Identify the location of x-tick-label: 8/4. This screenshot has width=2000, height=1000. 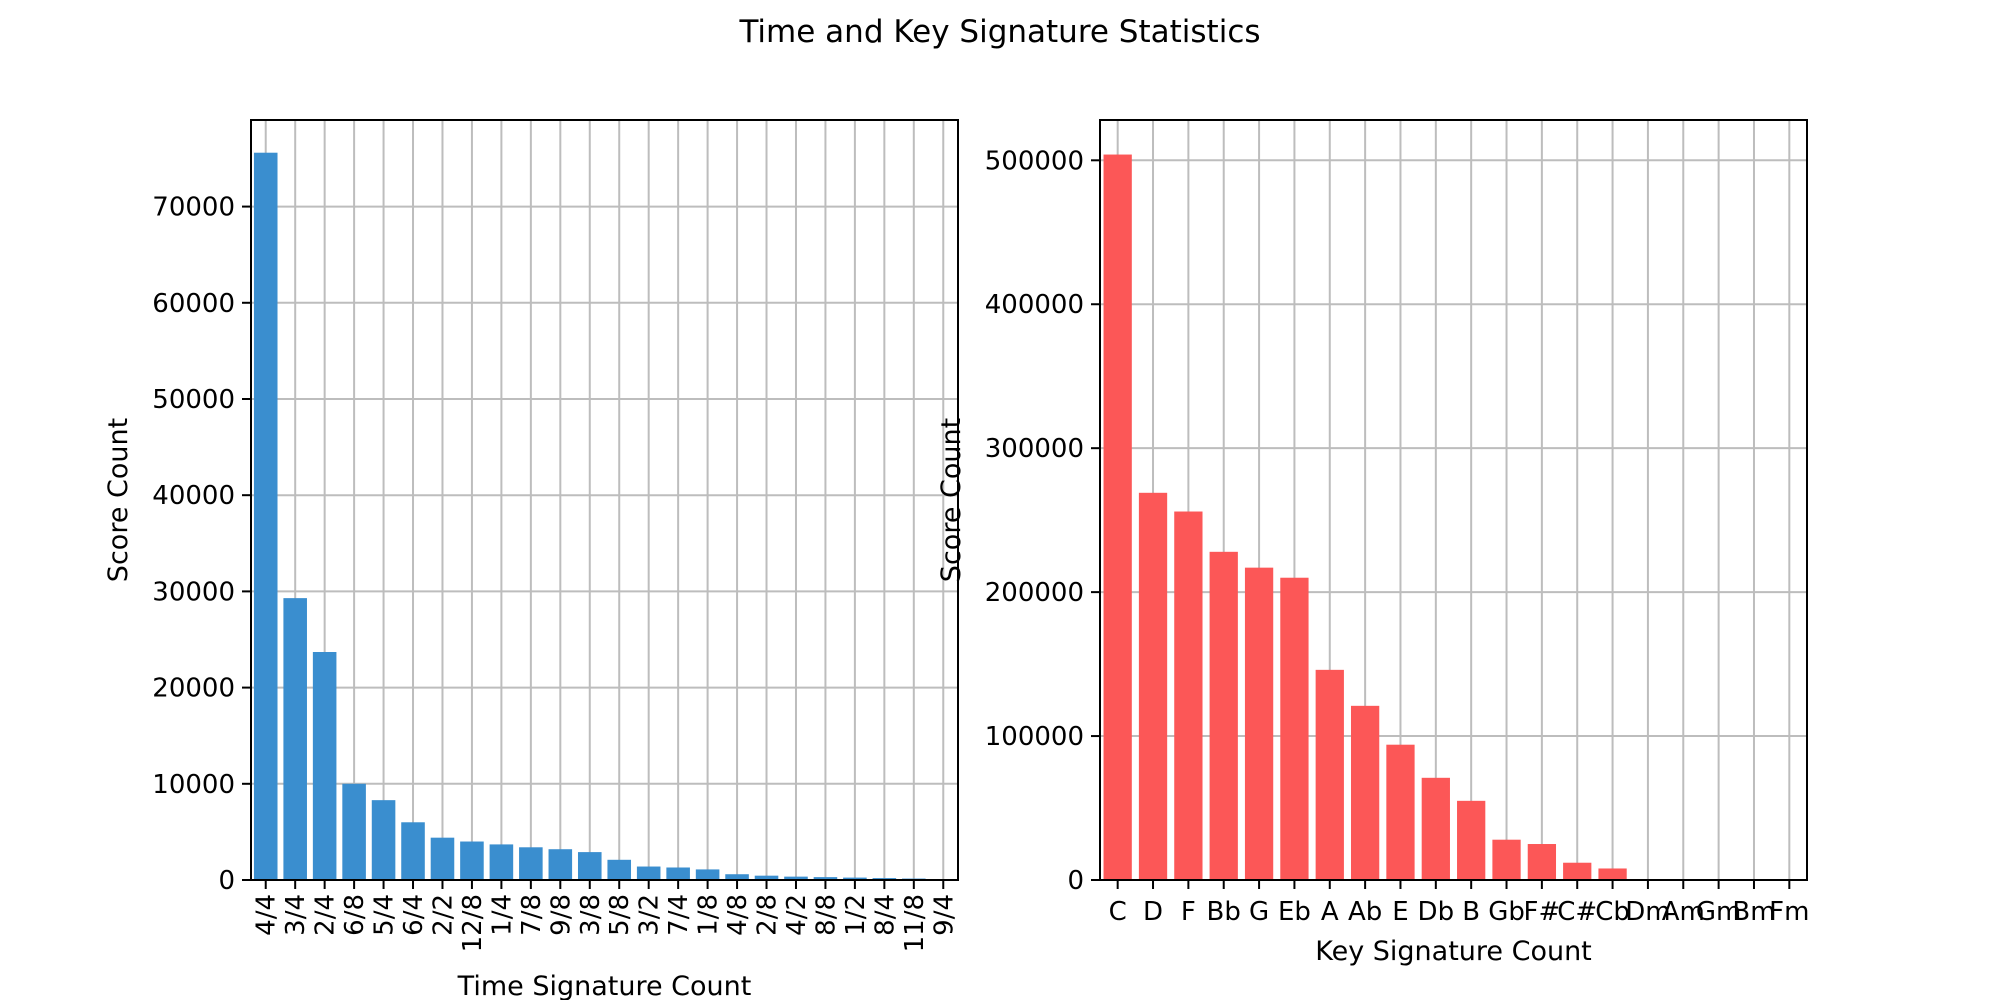
(885, 915).